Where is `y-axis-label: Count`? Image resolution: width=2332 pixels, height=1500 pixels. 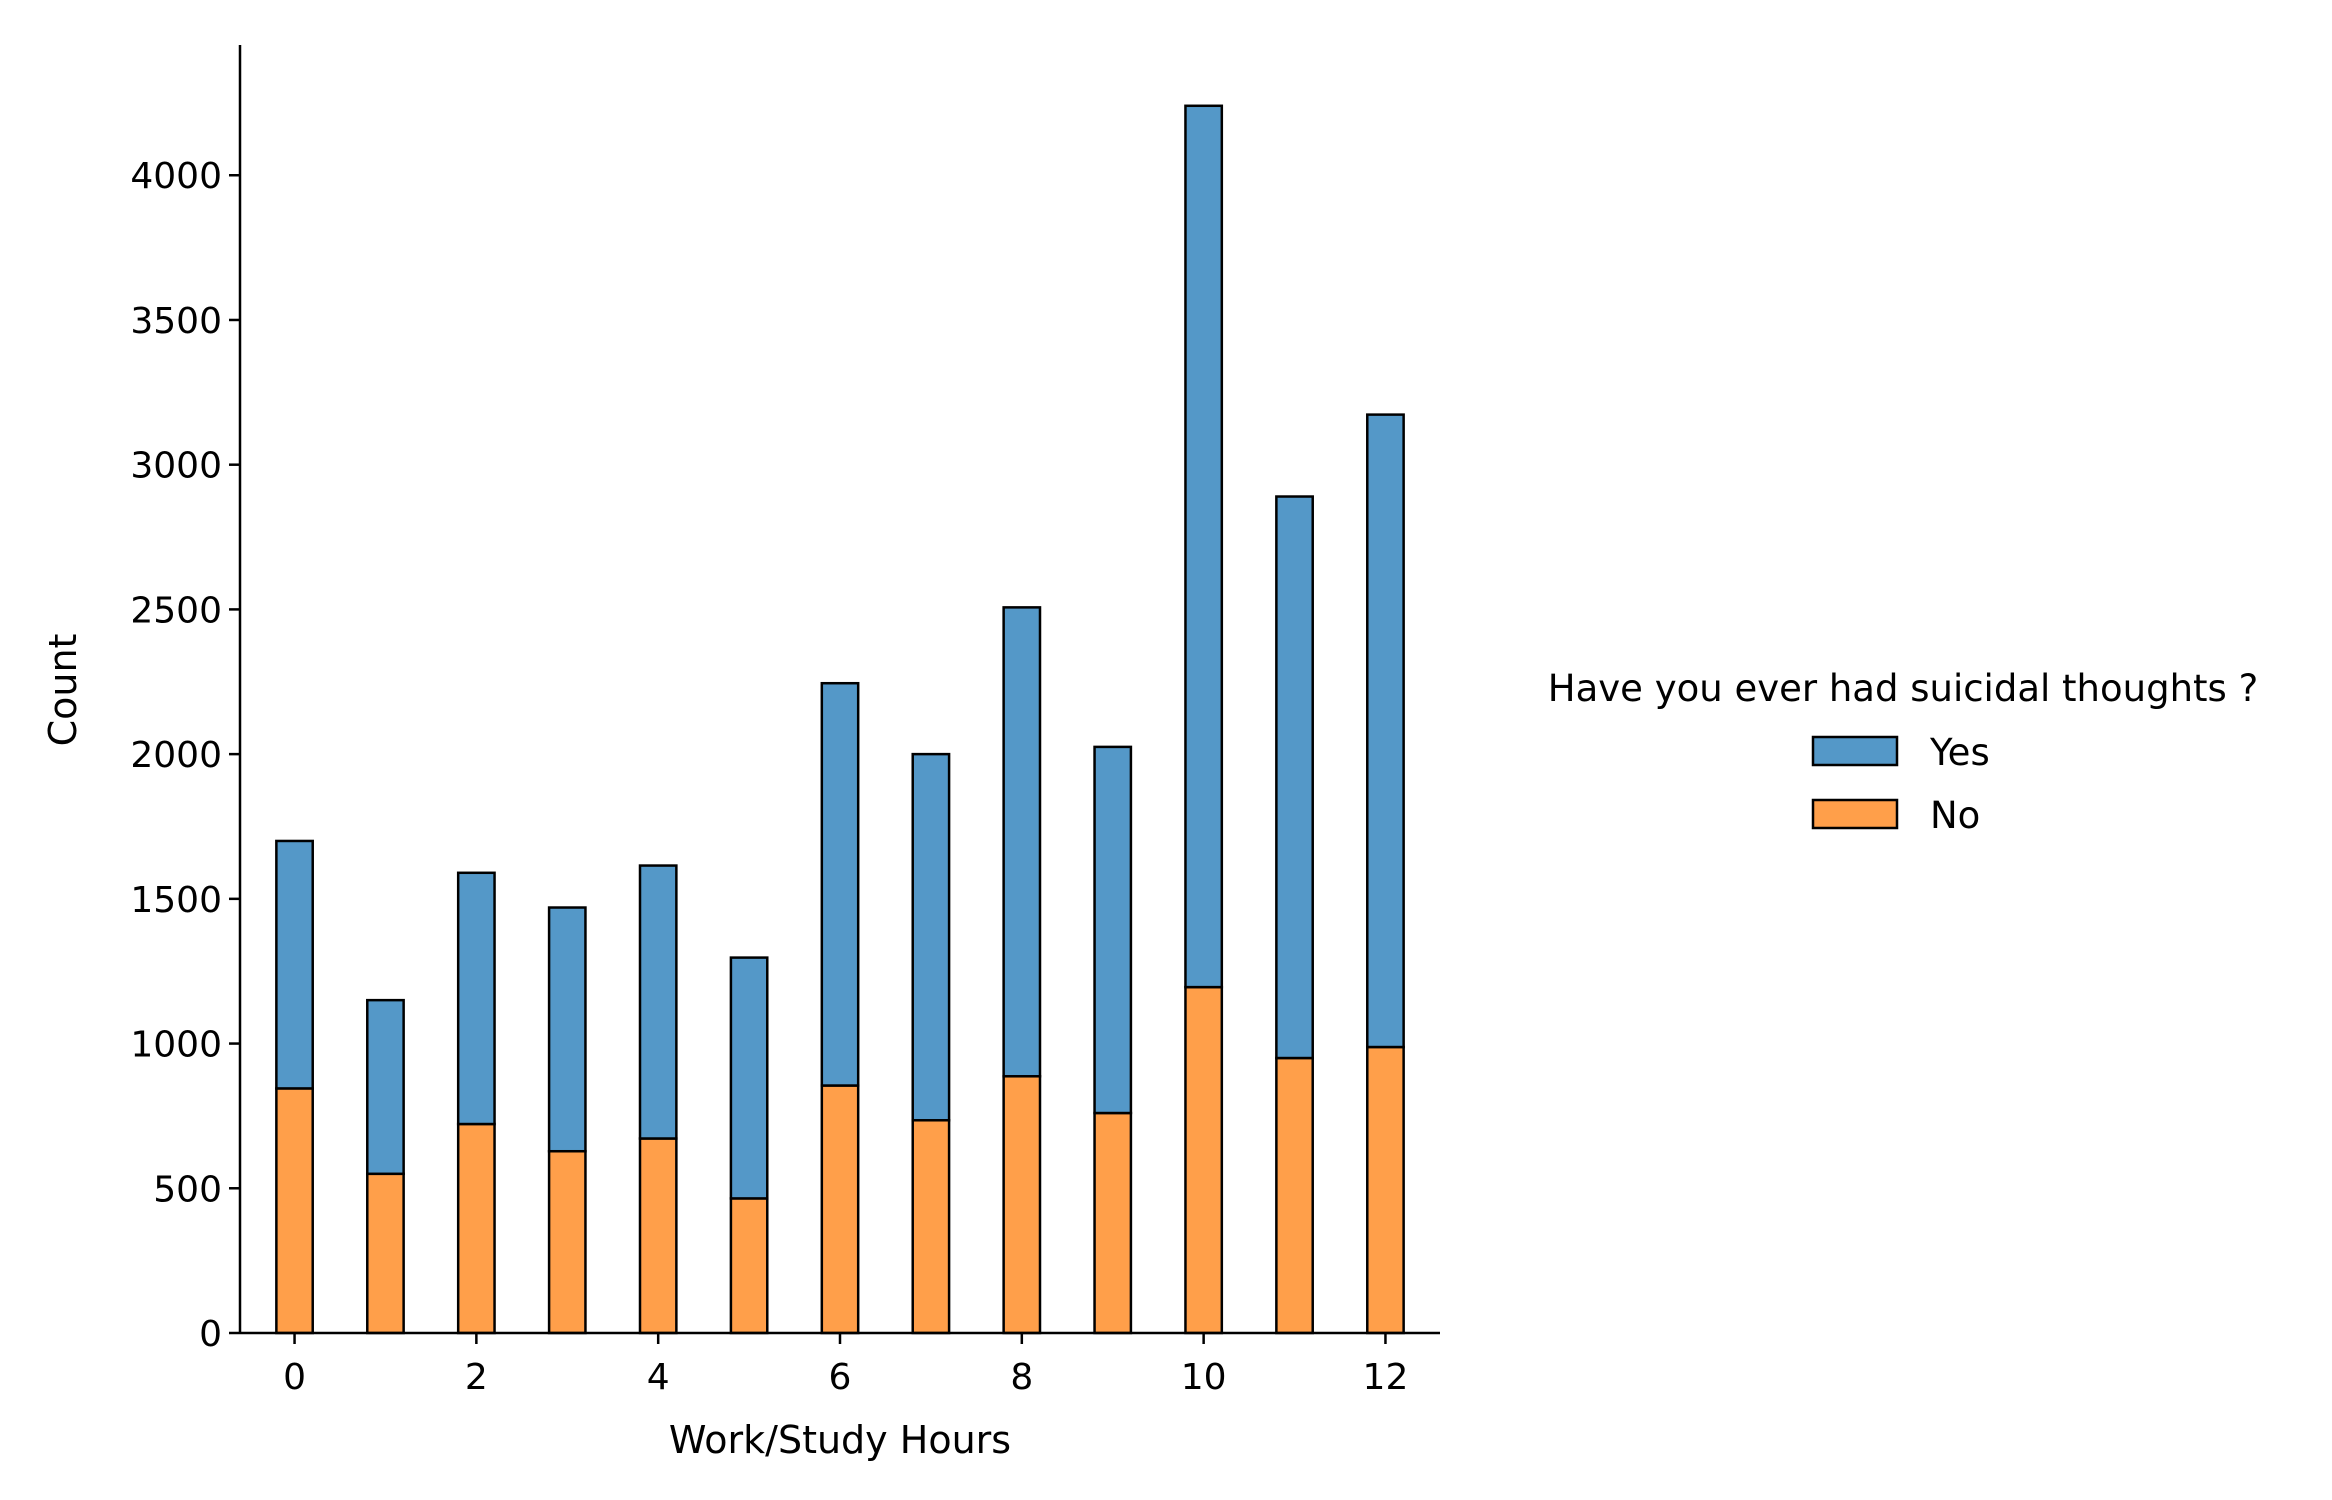
y-axis-label: Count is located at coordinates (63, 690).